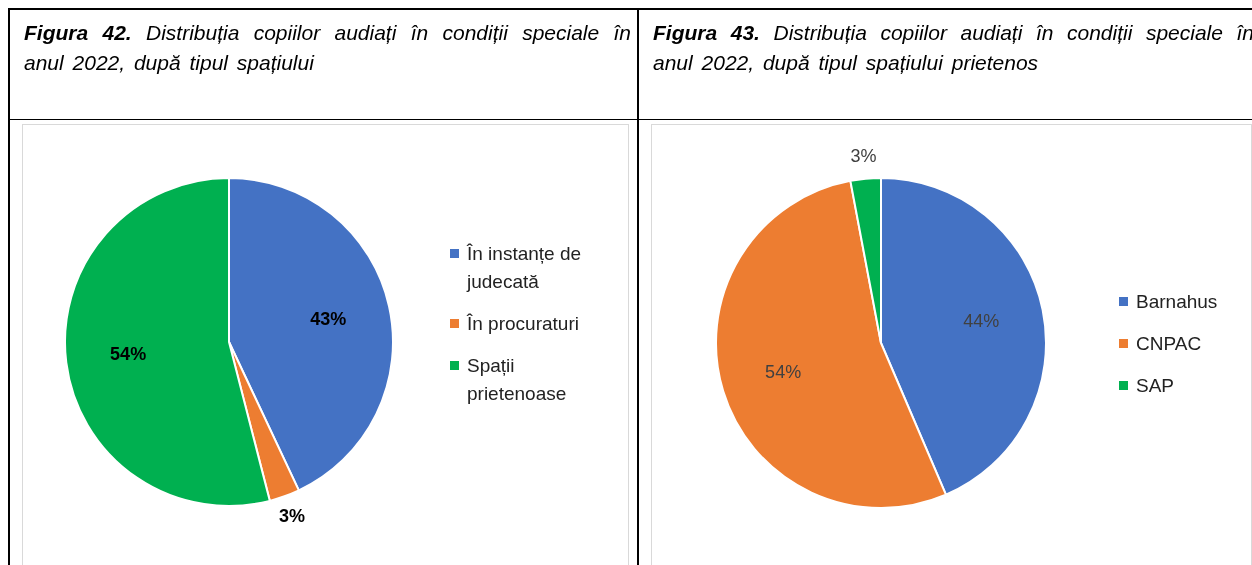 This screenshot has height=565, width=1252. What do you see at coordinates (1177, 302) in the screenshot?
I see `legend-label: Barnahus` at bounding box center [1177, 302].